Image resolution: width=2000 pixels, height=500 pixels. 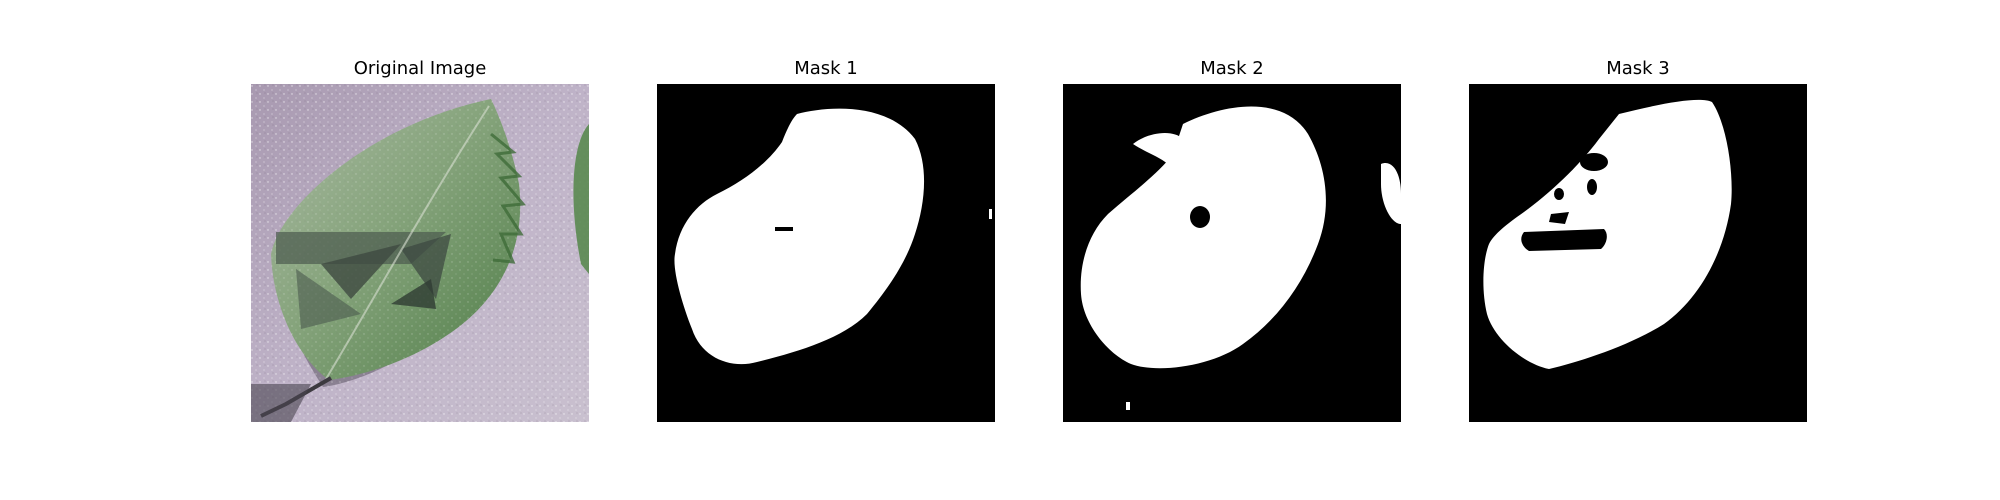 I want to click on original-image-panel, so click(x=420, y=253).